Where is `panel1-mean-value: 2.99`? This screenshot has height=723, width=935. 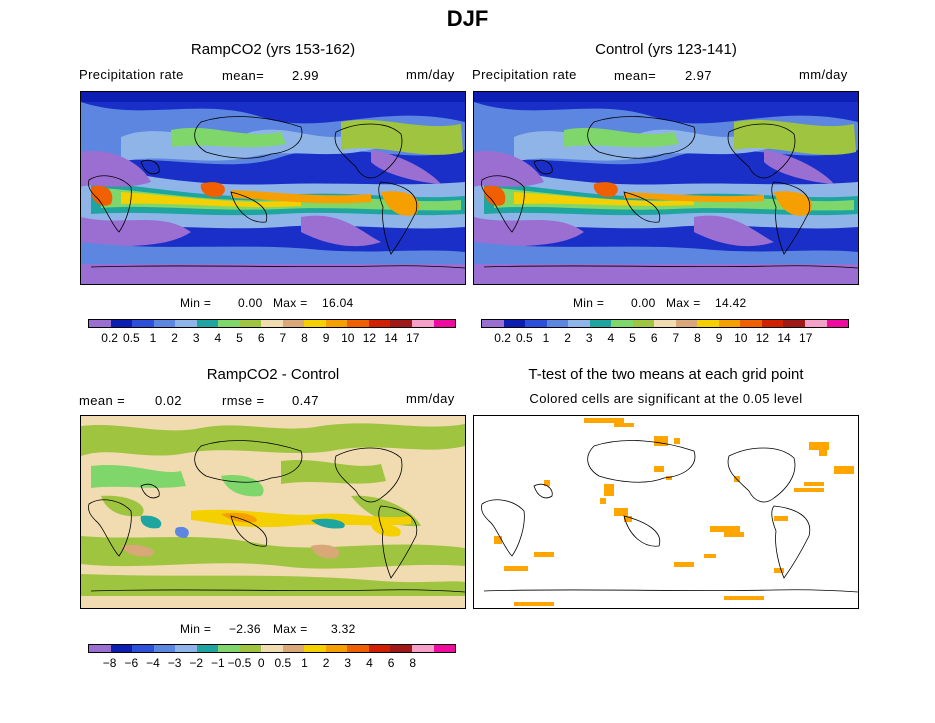
panel1-mean-value: 2.99 is located at coordinates (305, 75).